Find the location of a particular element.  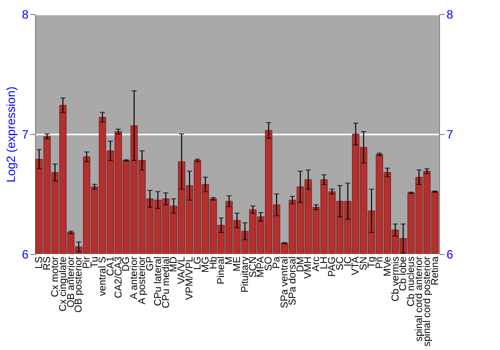

x-tick-label: Retina is located at coordinates (435, 271).